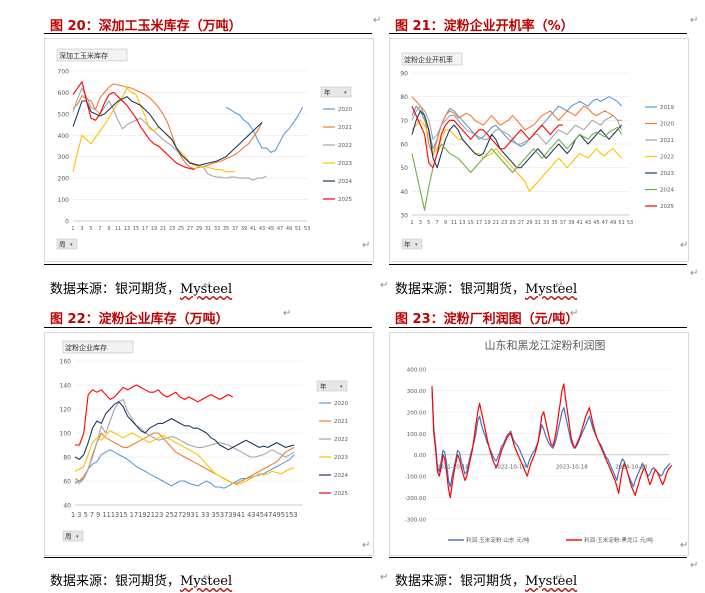 The width and height of the screenshot is (705, 593). Describe the element at coordinates (416, 521) in the screenshot. I see `y-tick-label: -300.00` at that location.